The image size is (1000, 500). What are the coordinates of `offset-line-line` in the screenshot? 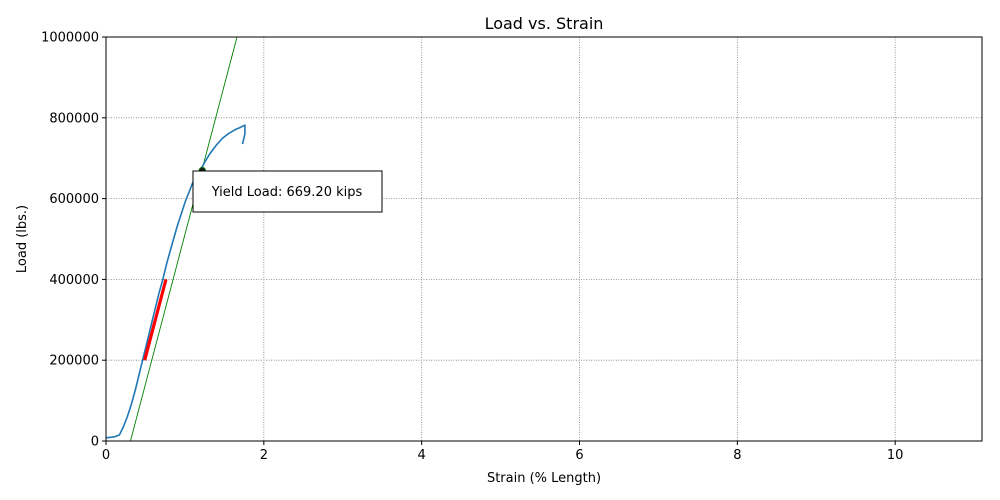 It's located at (184, 239).